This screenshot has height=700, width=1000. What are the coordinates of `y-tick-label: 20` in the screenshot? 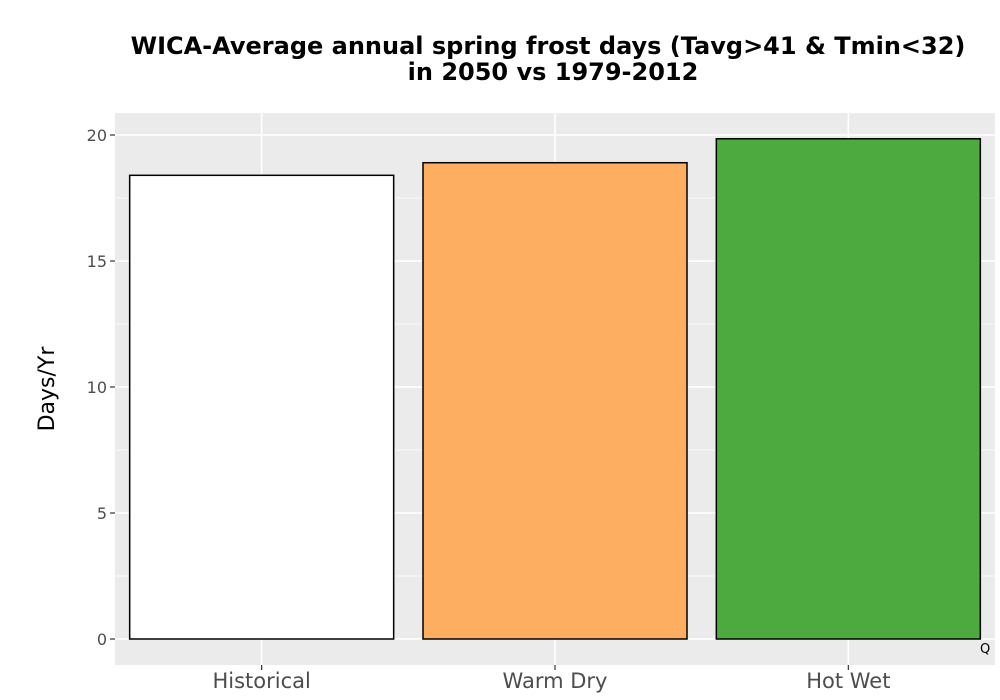 It's located at (97, 135).